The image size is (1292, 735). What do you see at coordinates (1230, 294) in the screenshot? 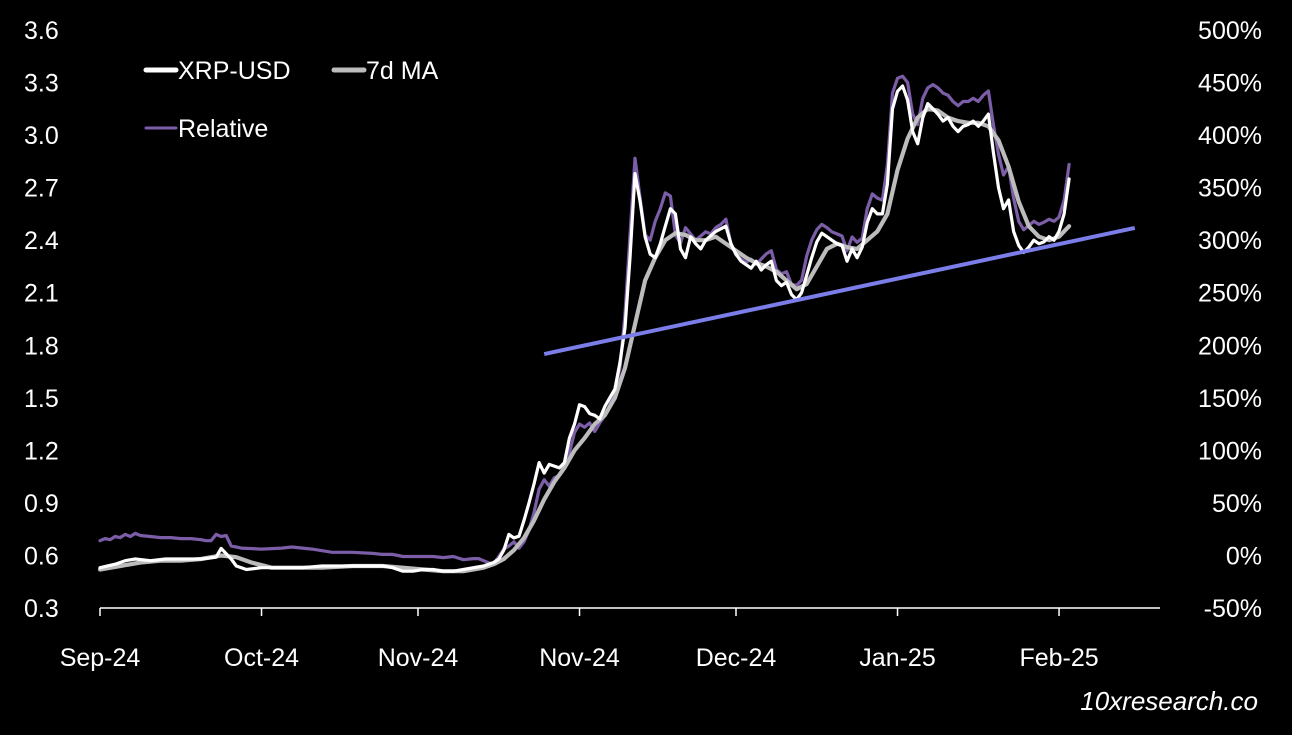
I see `y2-tick-label: 250%` at bounding box center [1230, 294].